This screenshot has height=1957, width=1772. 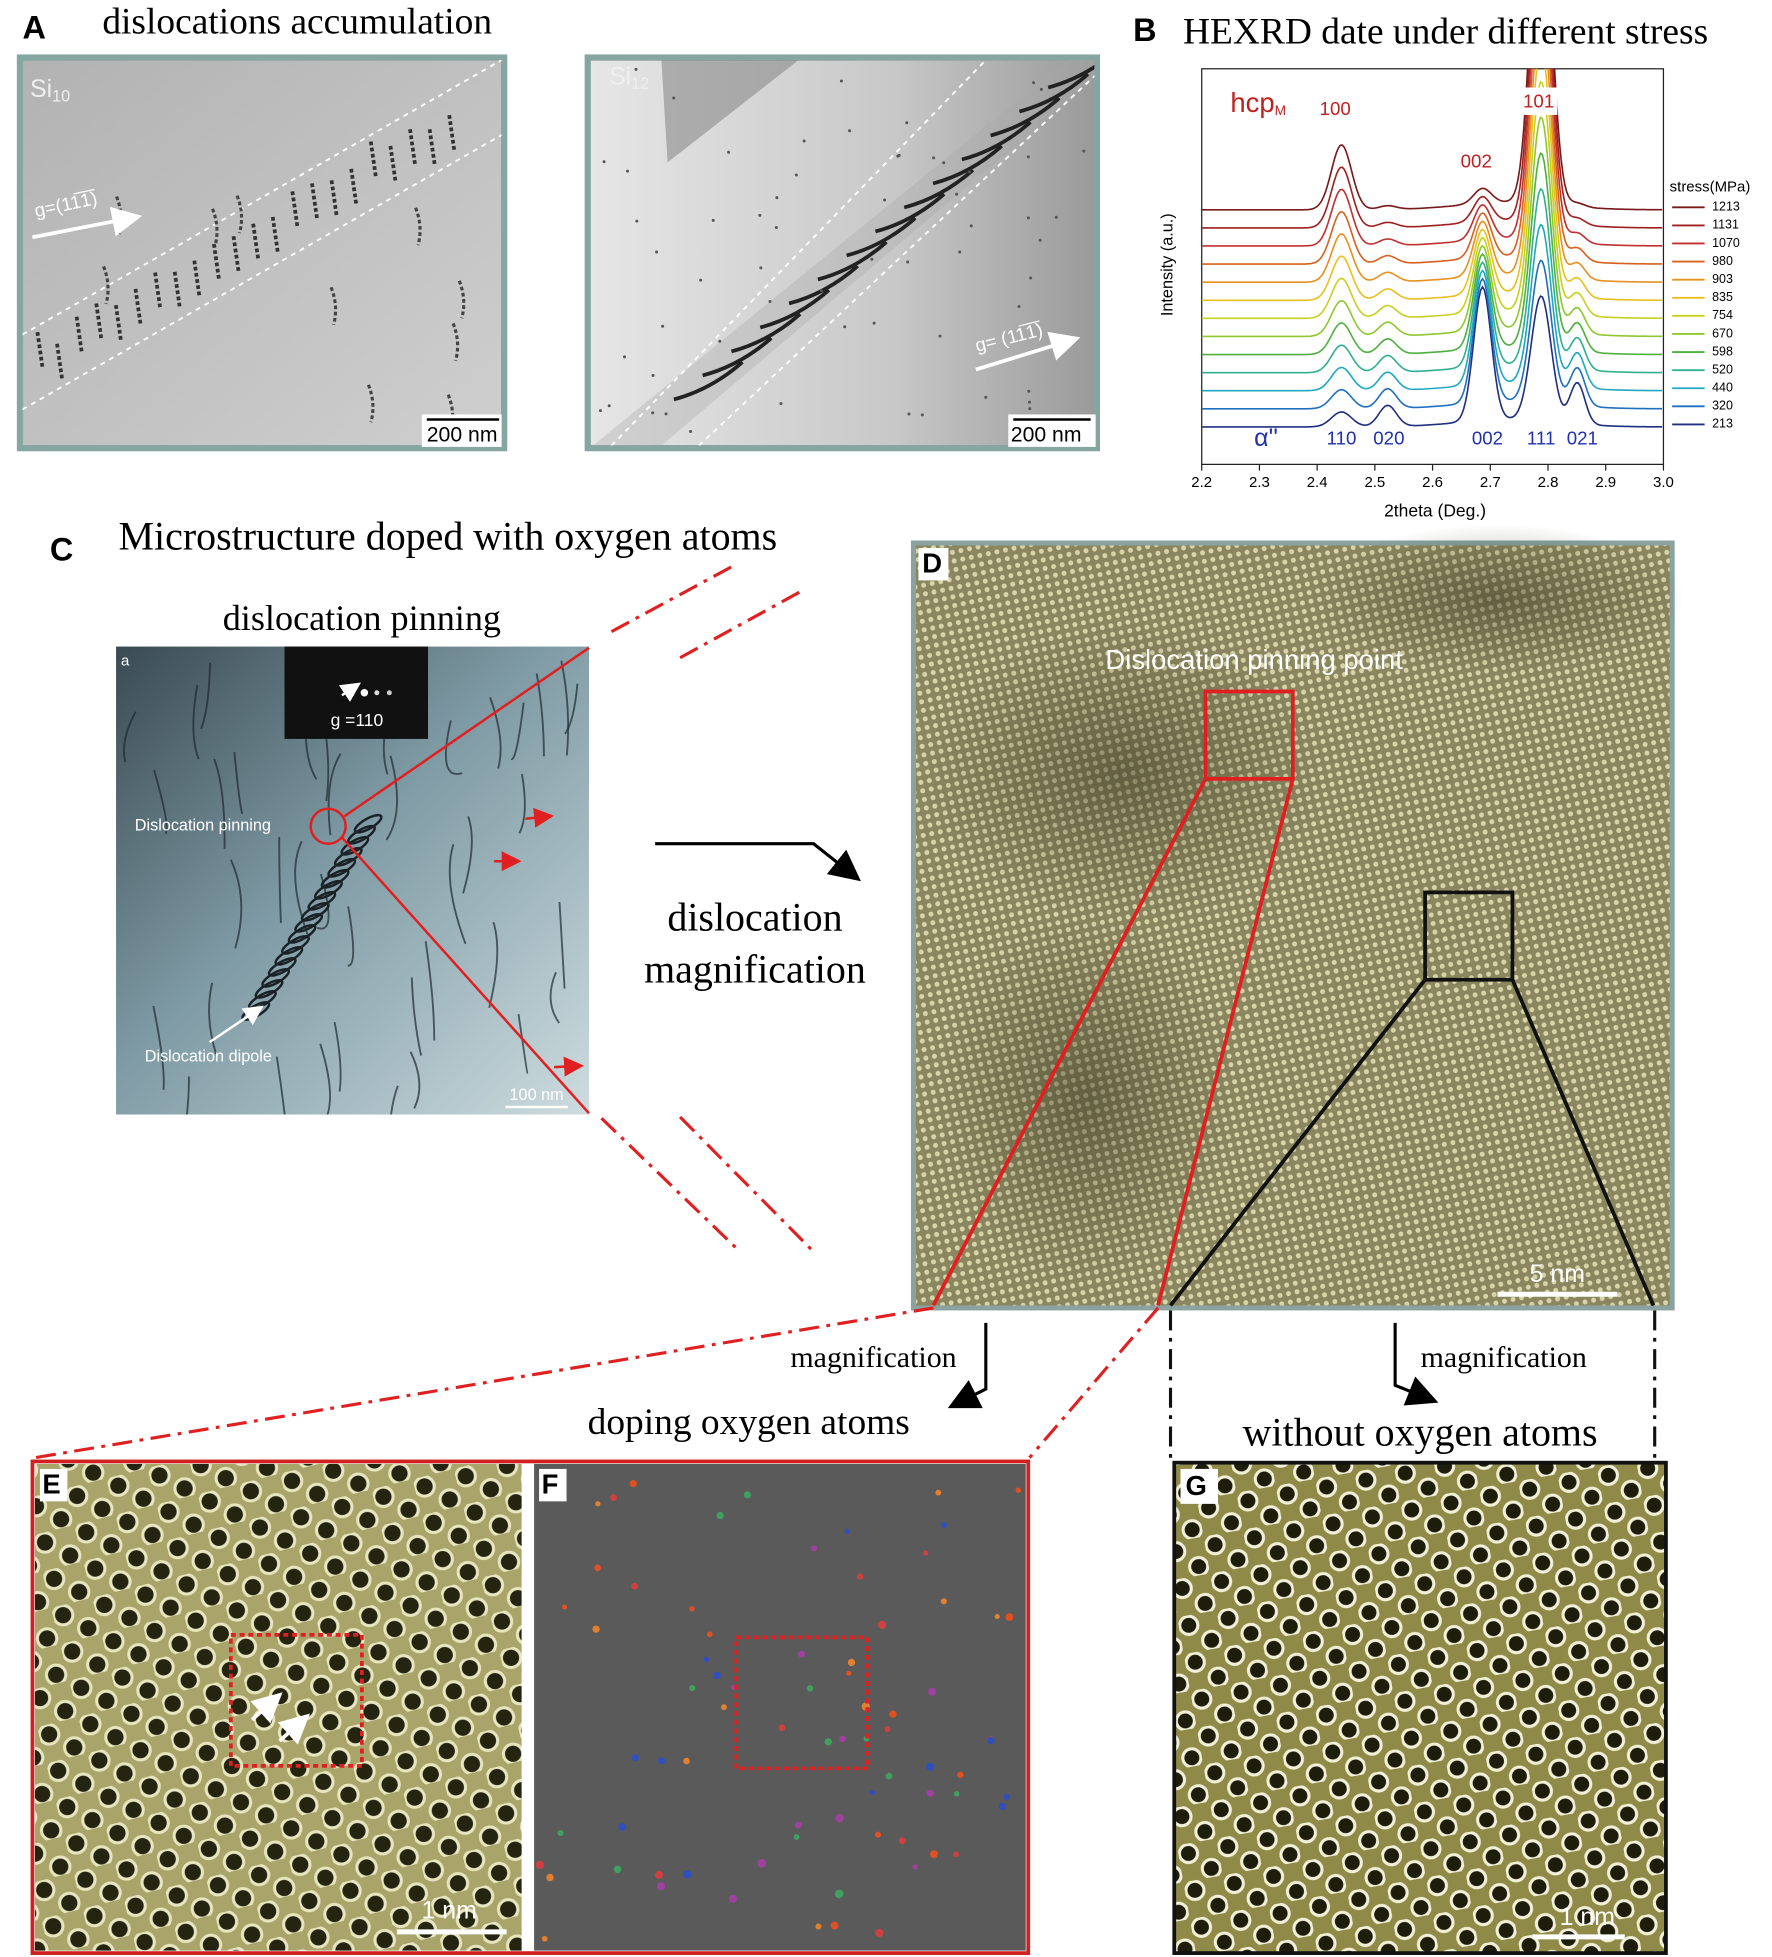 I want to click on label-box, so click(x=1538, y=101).